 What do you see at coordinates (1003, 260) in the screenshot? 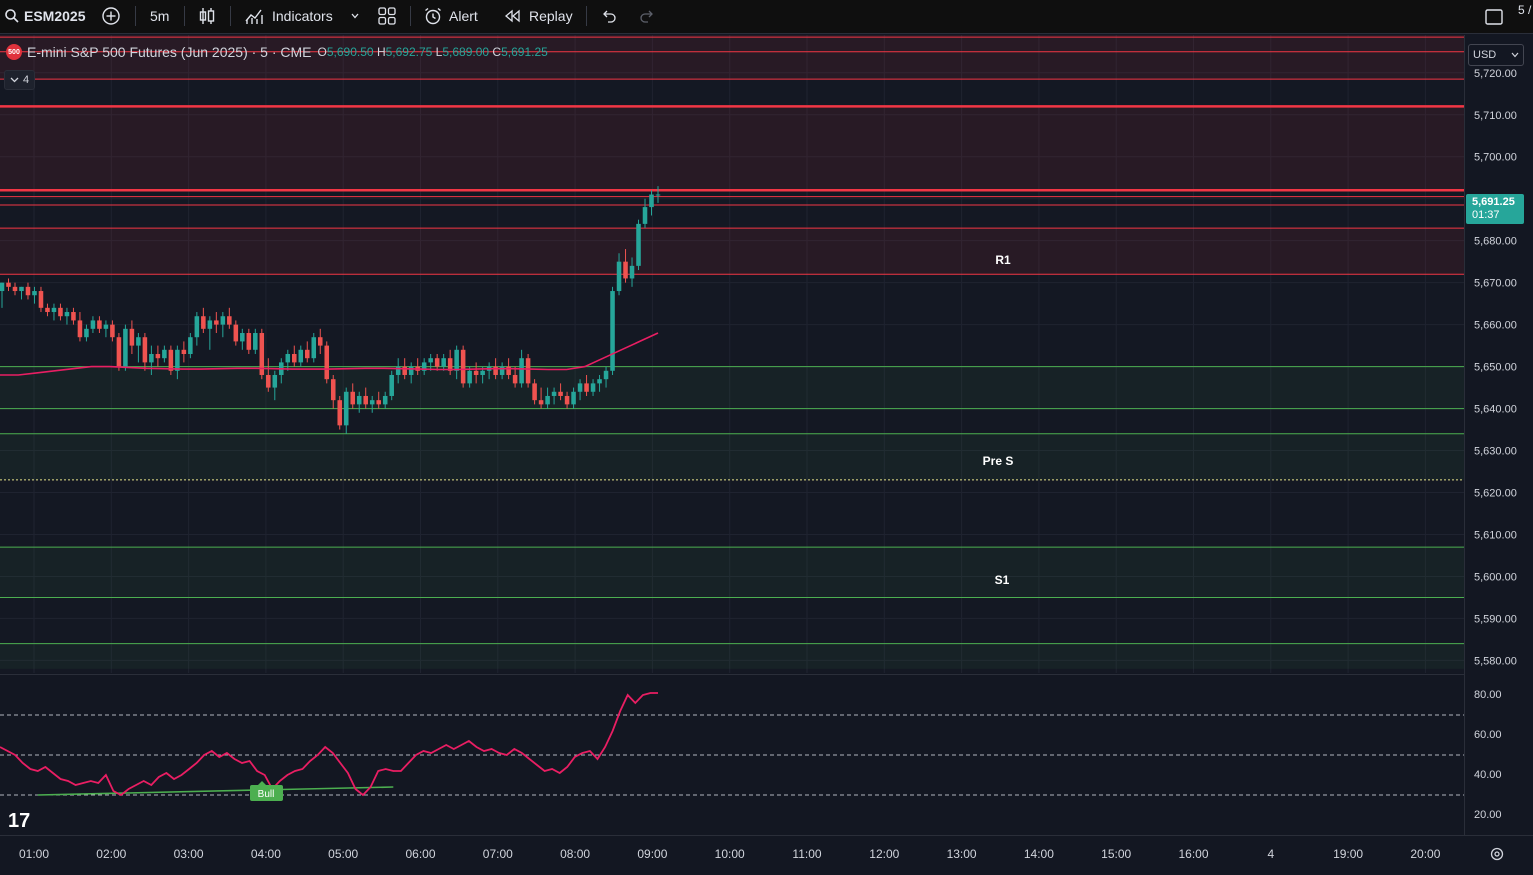
I see `r1-label: R1` at bounding box center [1003, 260].